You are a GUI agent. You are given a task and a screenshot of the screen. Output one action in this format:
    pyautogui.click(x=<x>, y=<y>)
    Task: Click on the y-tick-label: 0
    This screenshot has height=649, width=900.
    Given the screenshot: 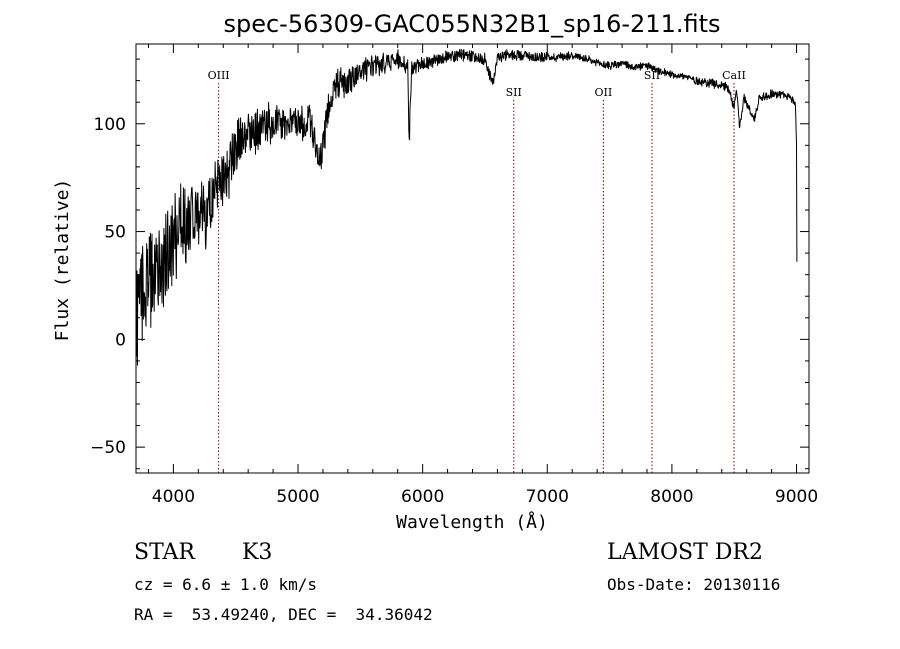 What is the action you would take?
    pyautogui.click(x=120, y=340)
    